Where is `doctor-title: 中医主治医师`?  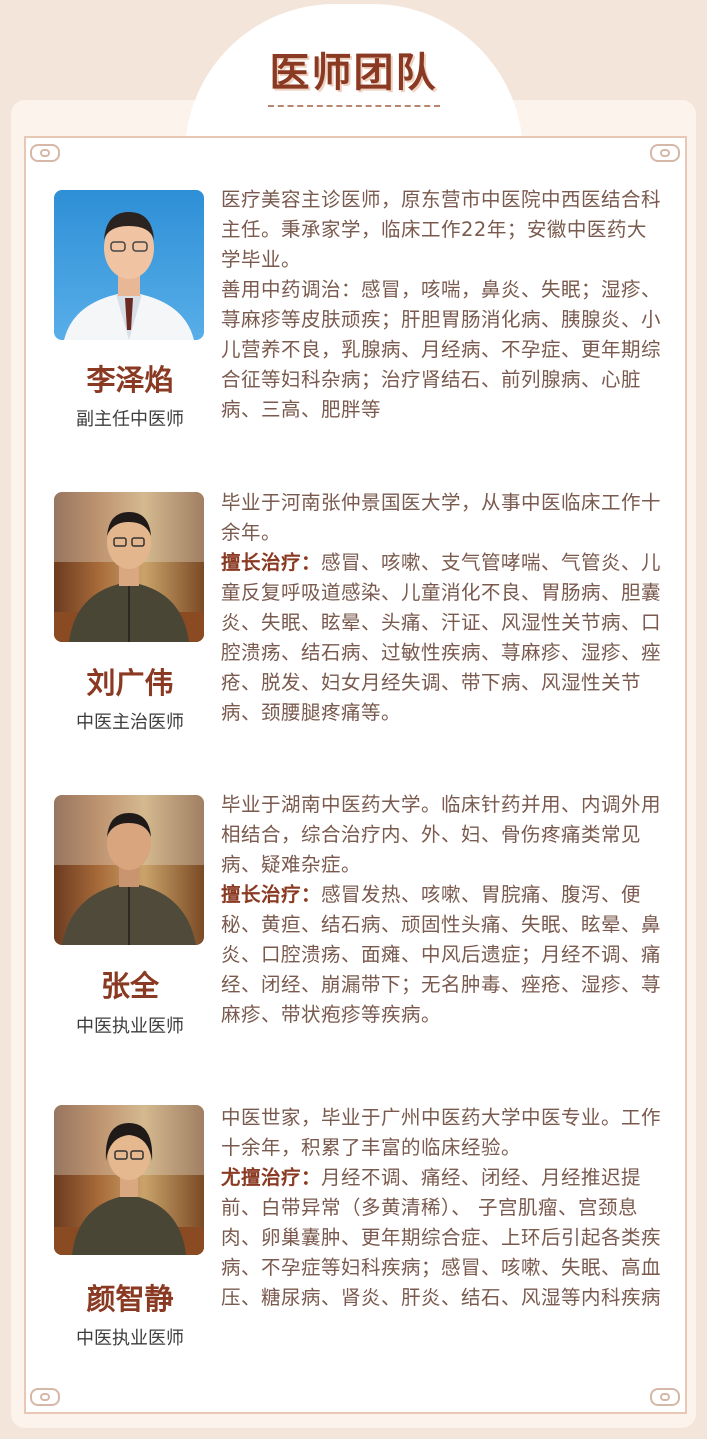 doctor-title: 中医主治医师 is located at coordinates (130, 722).